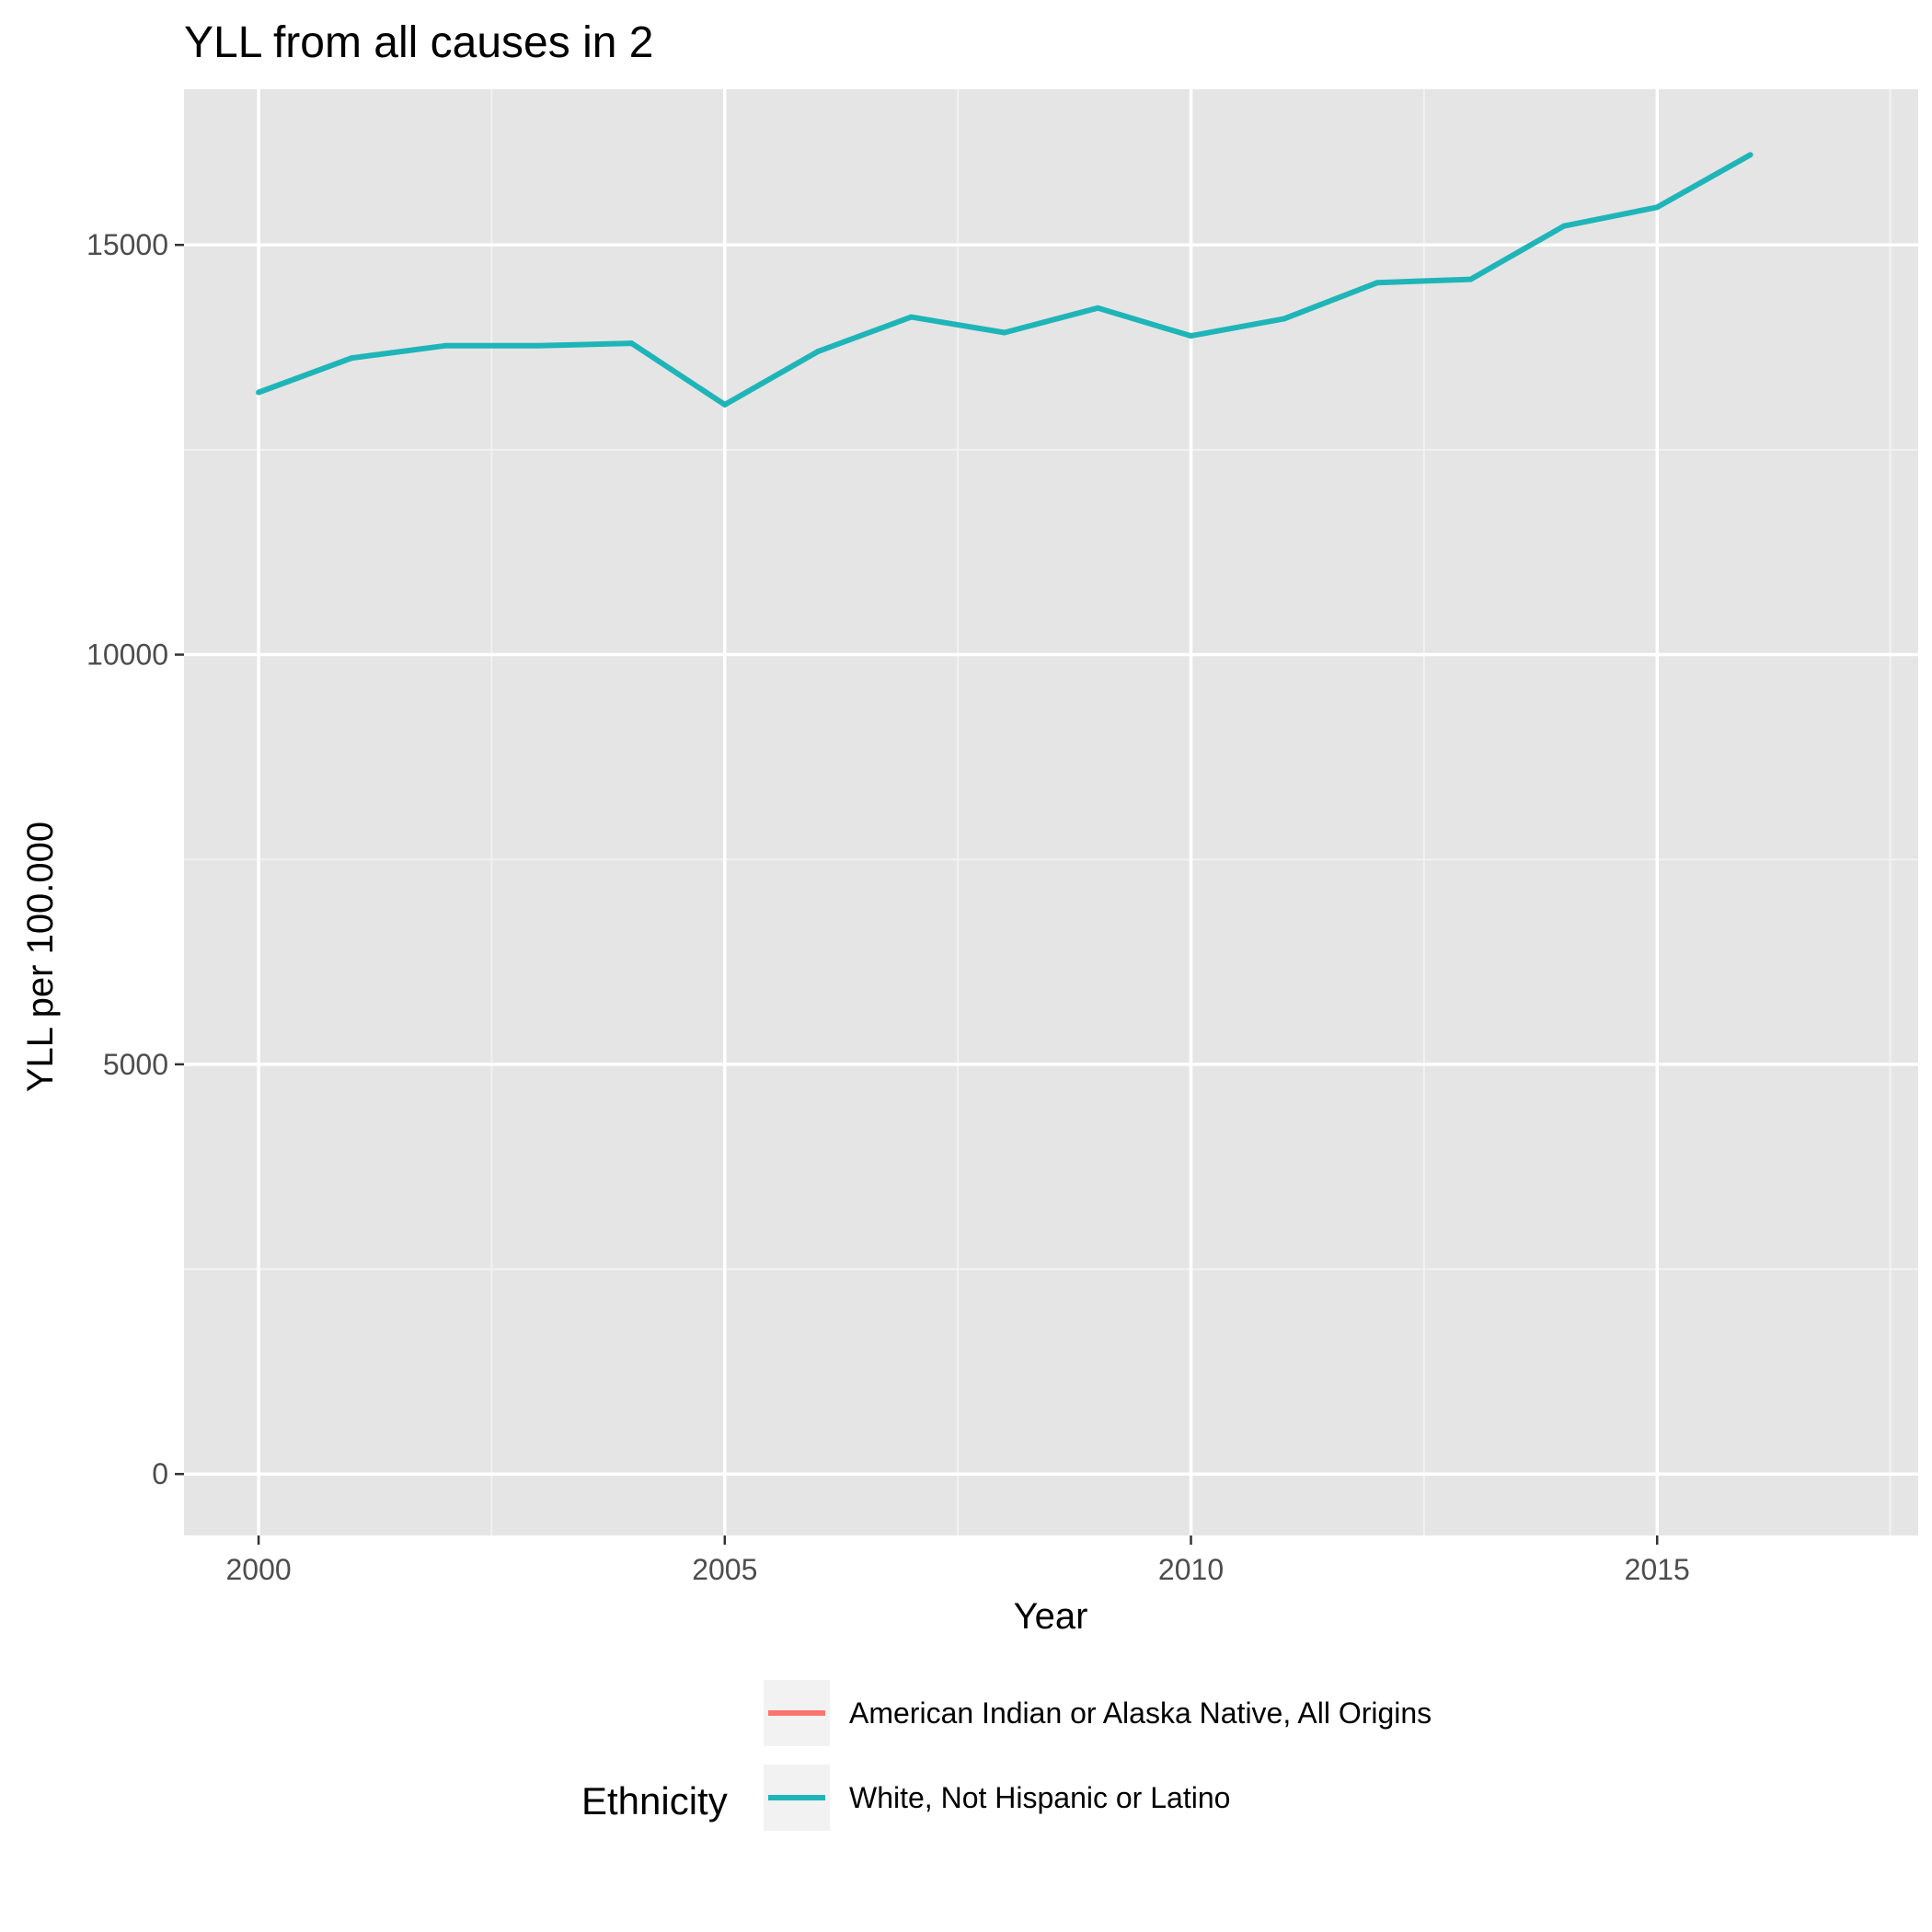 This screenshot has height=1932, width=1932. What do you see at coordinates (1191, 1569) in the screenshot?
I see `x-tick-label: 2010` at bounding box center [1191, 1569].